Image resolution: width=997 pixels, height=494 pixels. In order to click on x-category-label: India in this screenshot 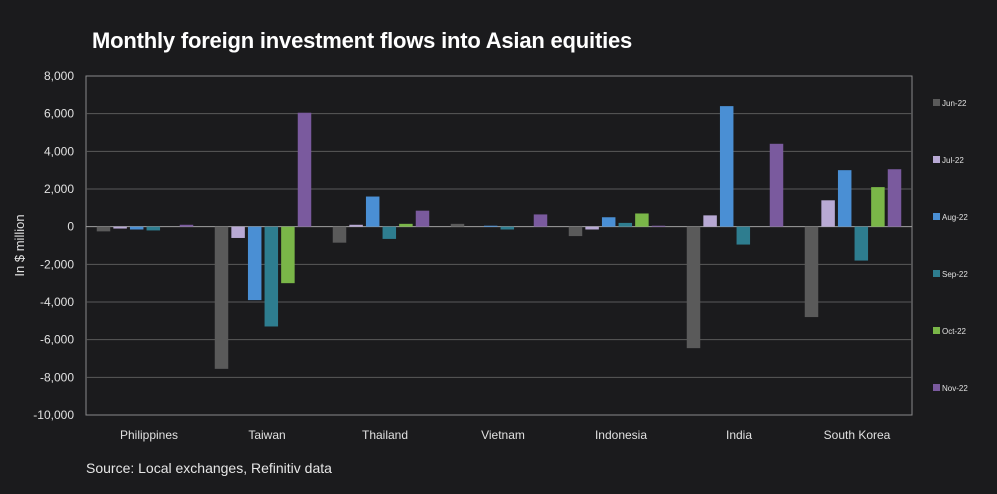, I will do `click(739, 435)`.